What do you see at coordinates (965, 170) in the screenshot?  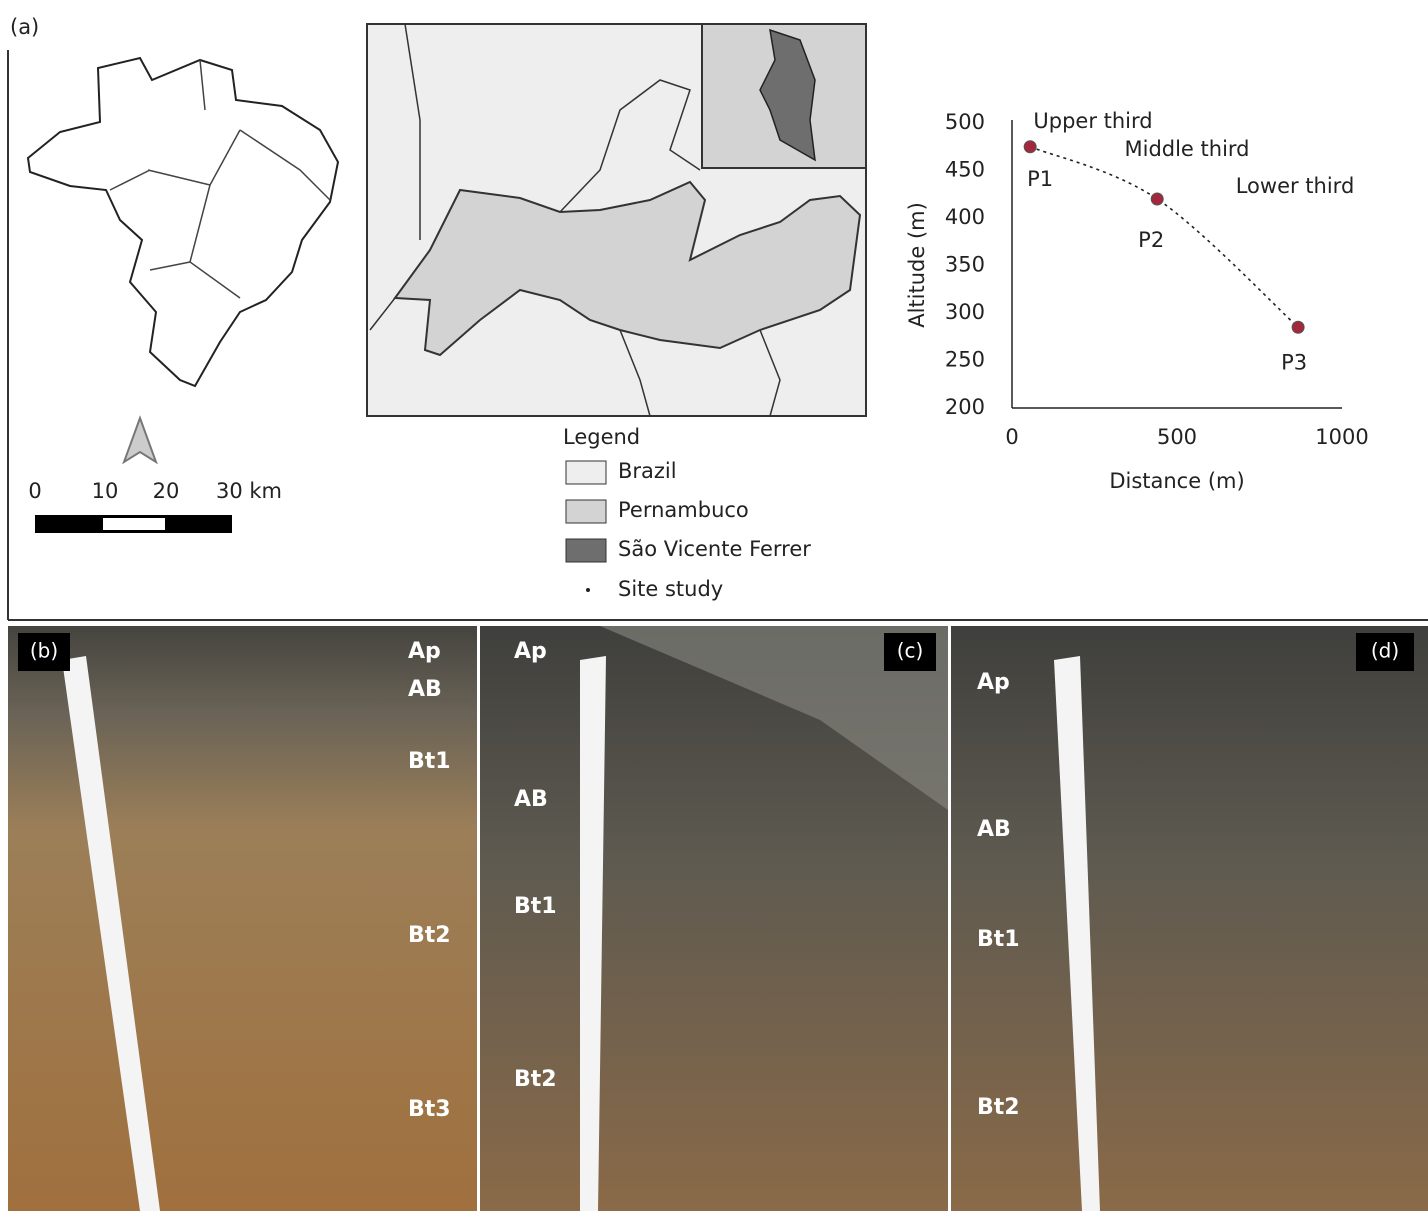 I see `y-tick-label: 450` at bounding box center [965, 170].